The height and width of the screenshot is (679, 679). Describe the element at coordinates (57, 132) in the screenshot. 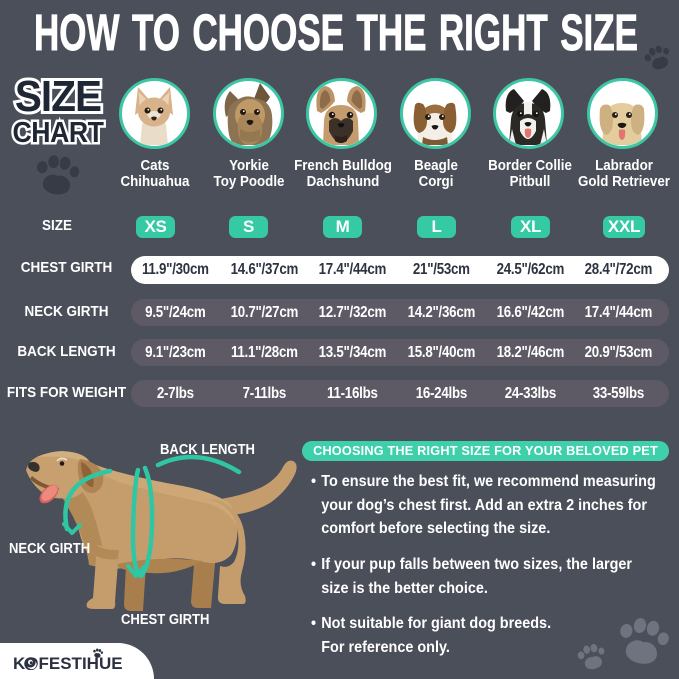

I see `svg-text: CHART` at that location.